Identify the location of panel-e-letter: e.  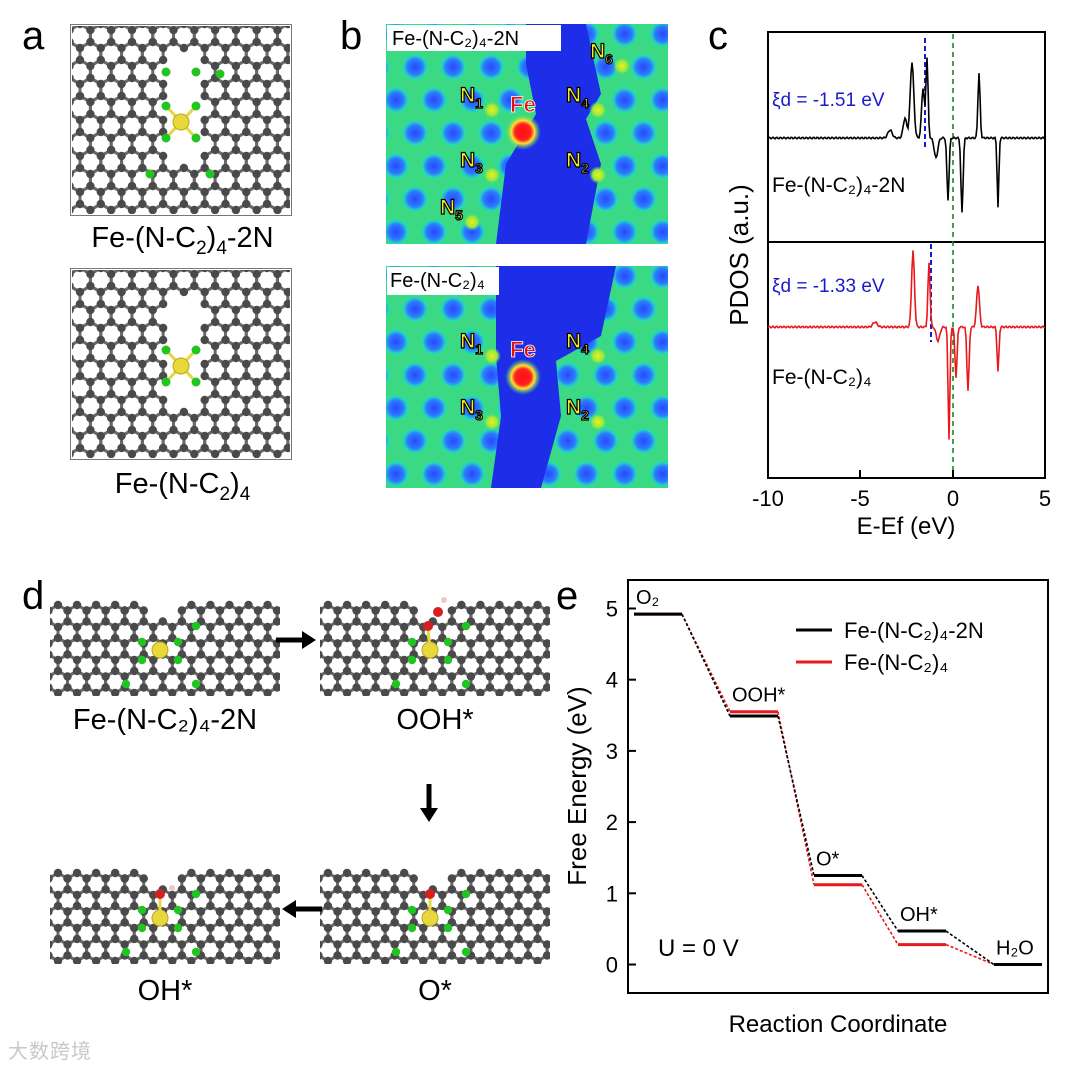
(567, 596).